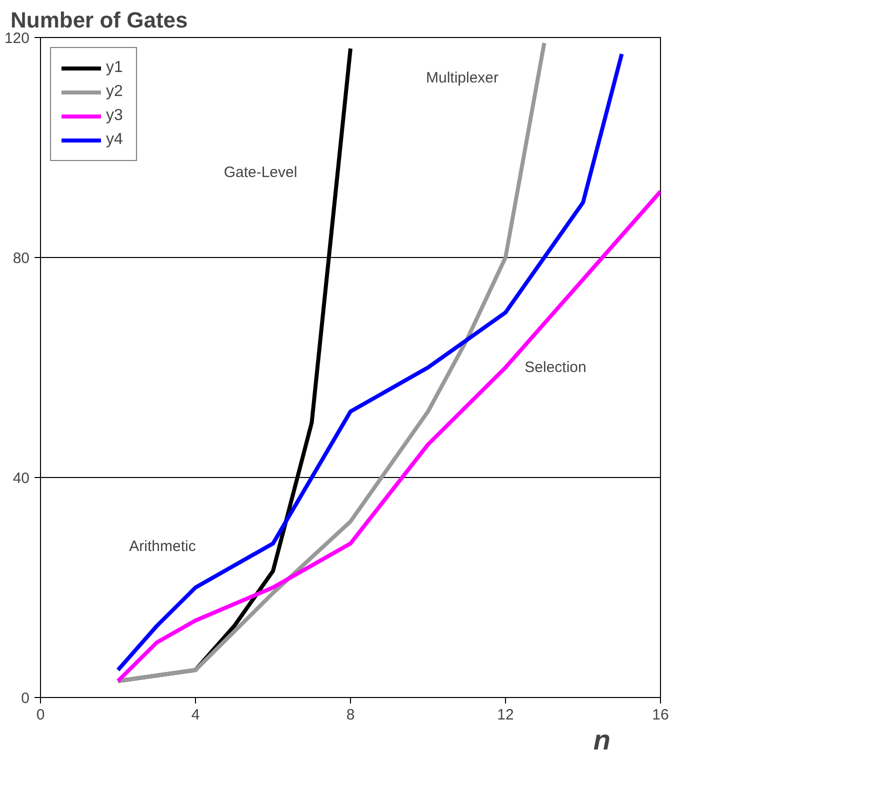  What do you see at coordinates (17, 38) in the screenshot?
I see `y-tick-label: 120` at bounding box center [17, 38].